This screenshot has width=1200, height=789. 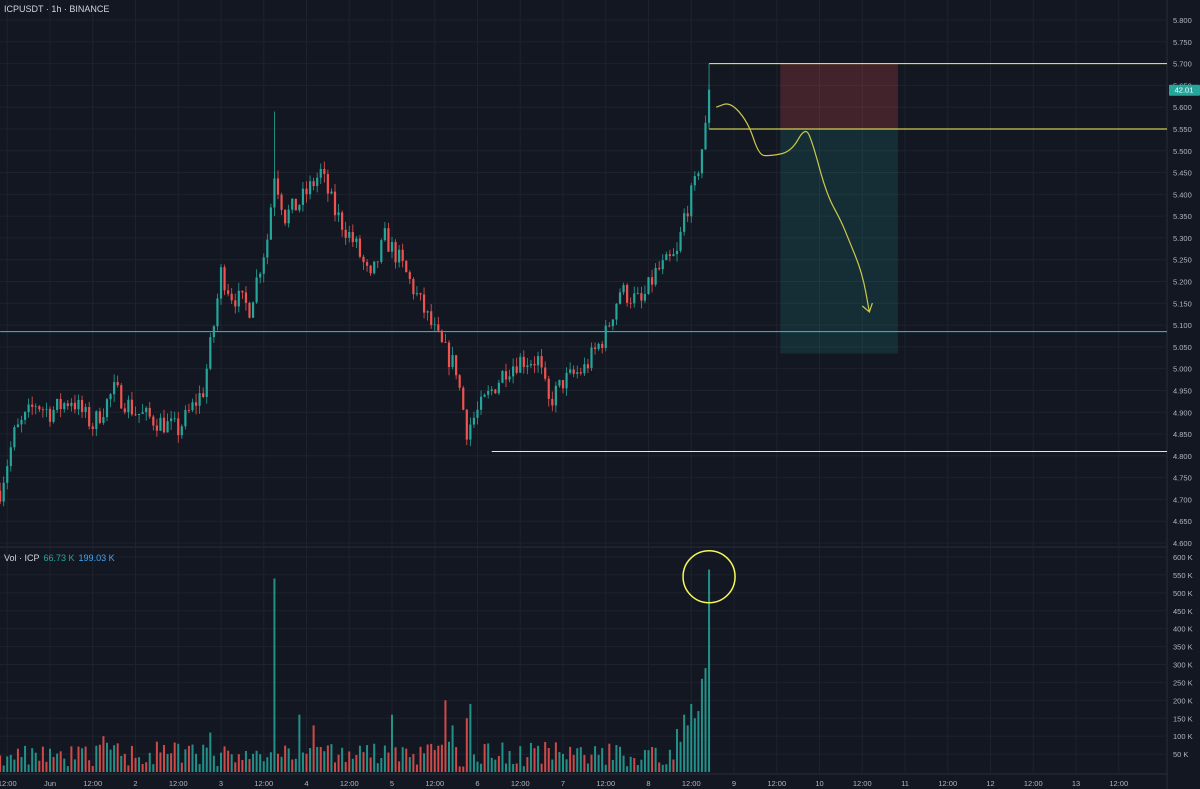 I want to click on price-tick-label: 5.800, so click(x=1182, y=20).